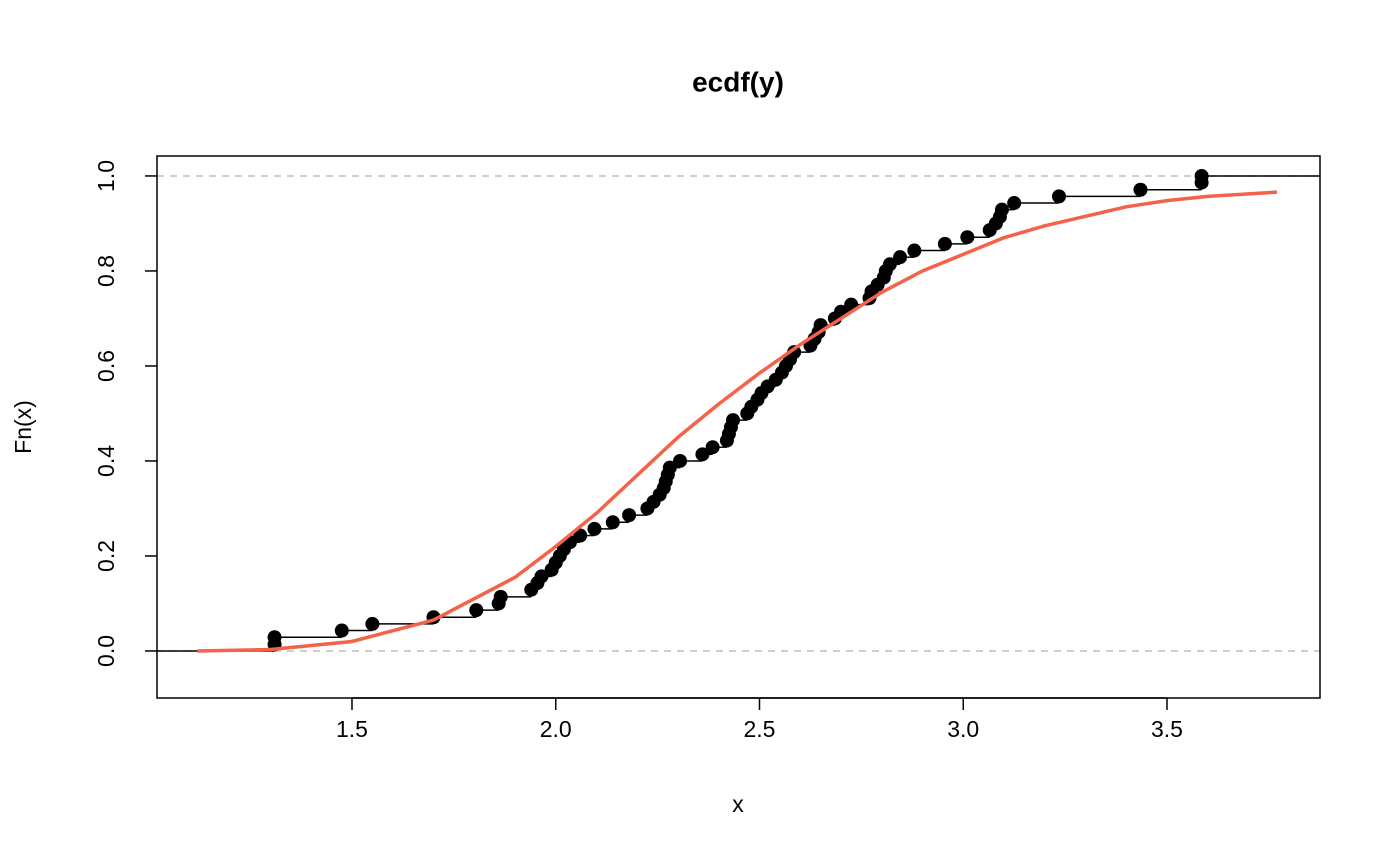 This screenshot has width=1400, height=866. What do you see at coordinates (106, 556) in the screenshot?
I see `y-tick-label: 0.2` at bounding box center [106, 556].